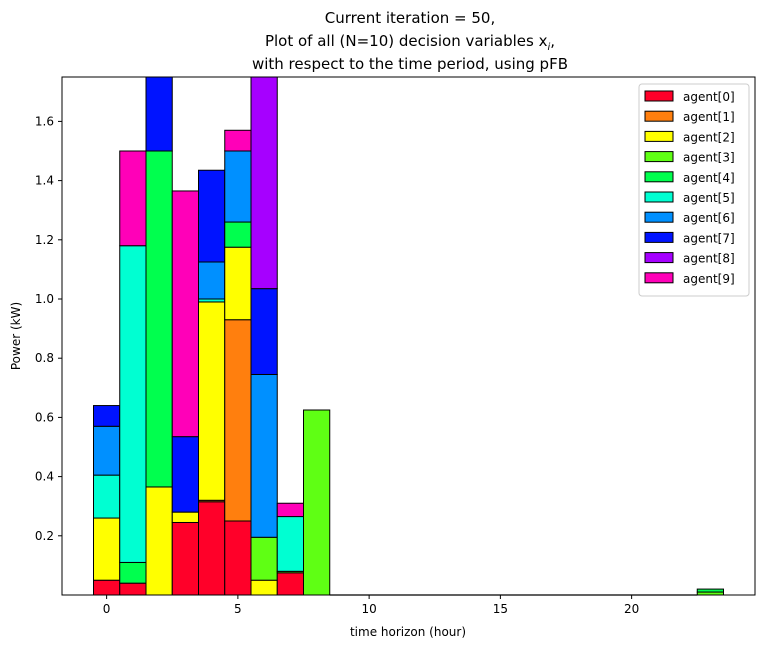 This screenshot has width=765, height=648. Describe the element at coordinates (44, 240) in the screenshot. I see `y-tick-label: 1.2` at that location.